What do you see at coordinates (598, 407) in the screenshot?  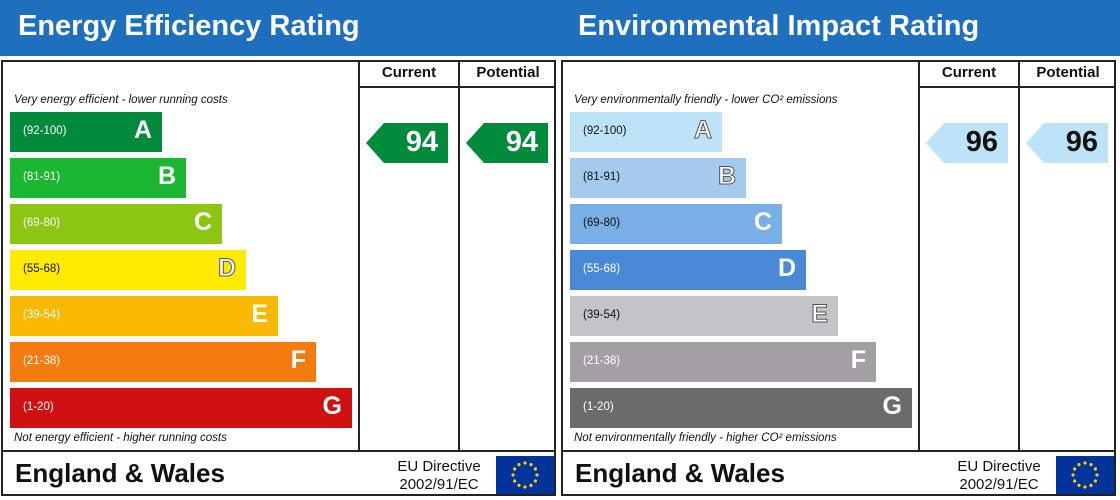 I see `environmental-band-range: (1-20)` at bounding box center [598, 407].